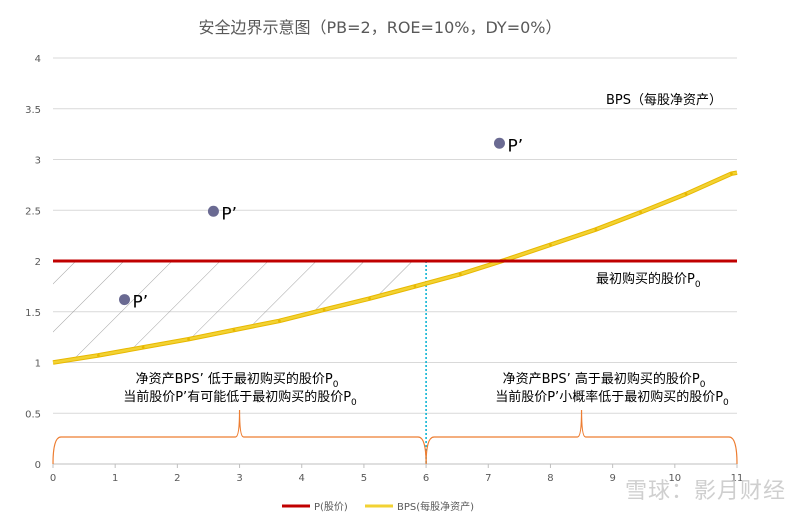  I want to click on y-tick-label: 4, so click(38, 59).